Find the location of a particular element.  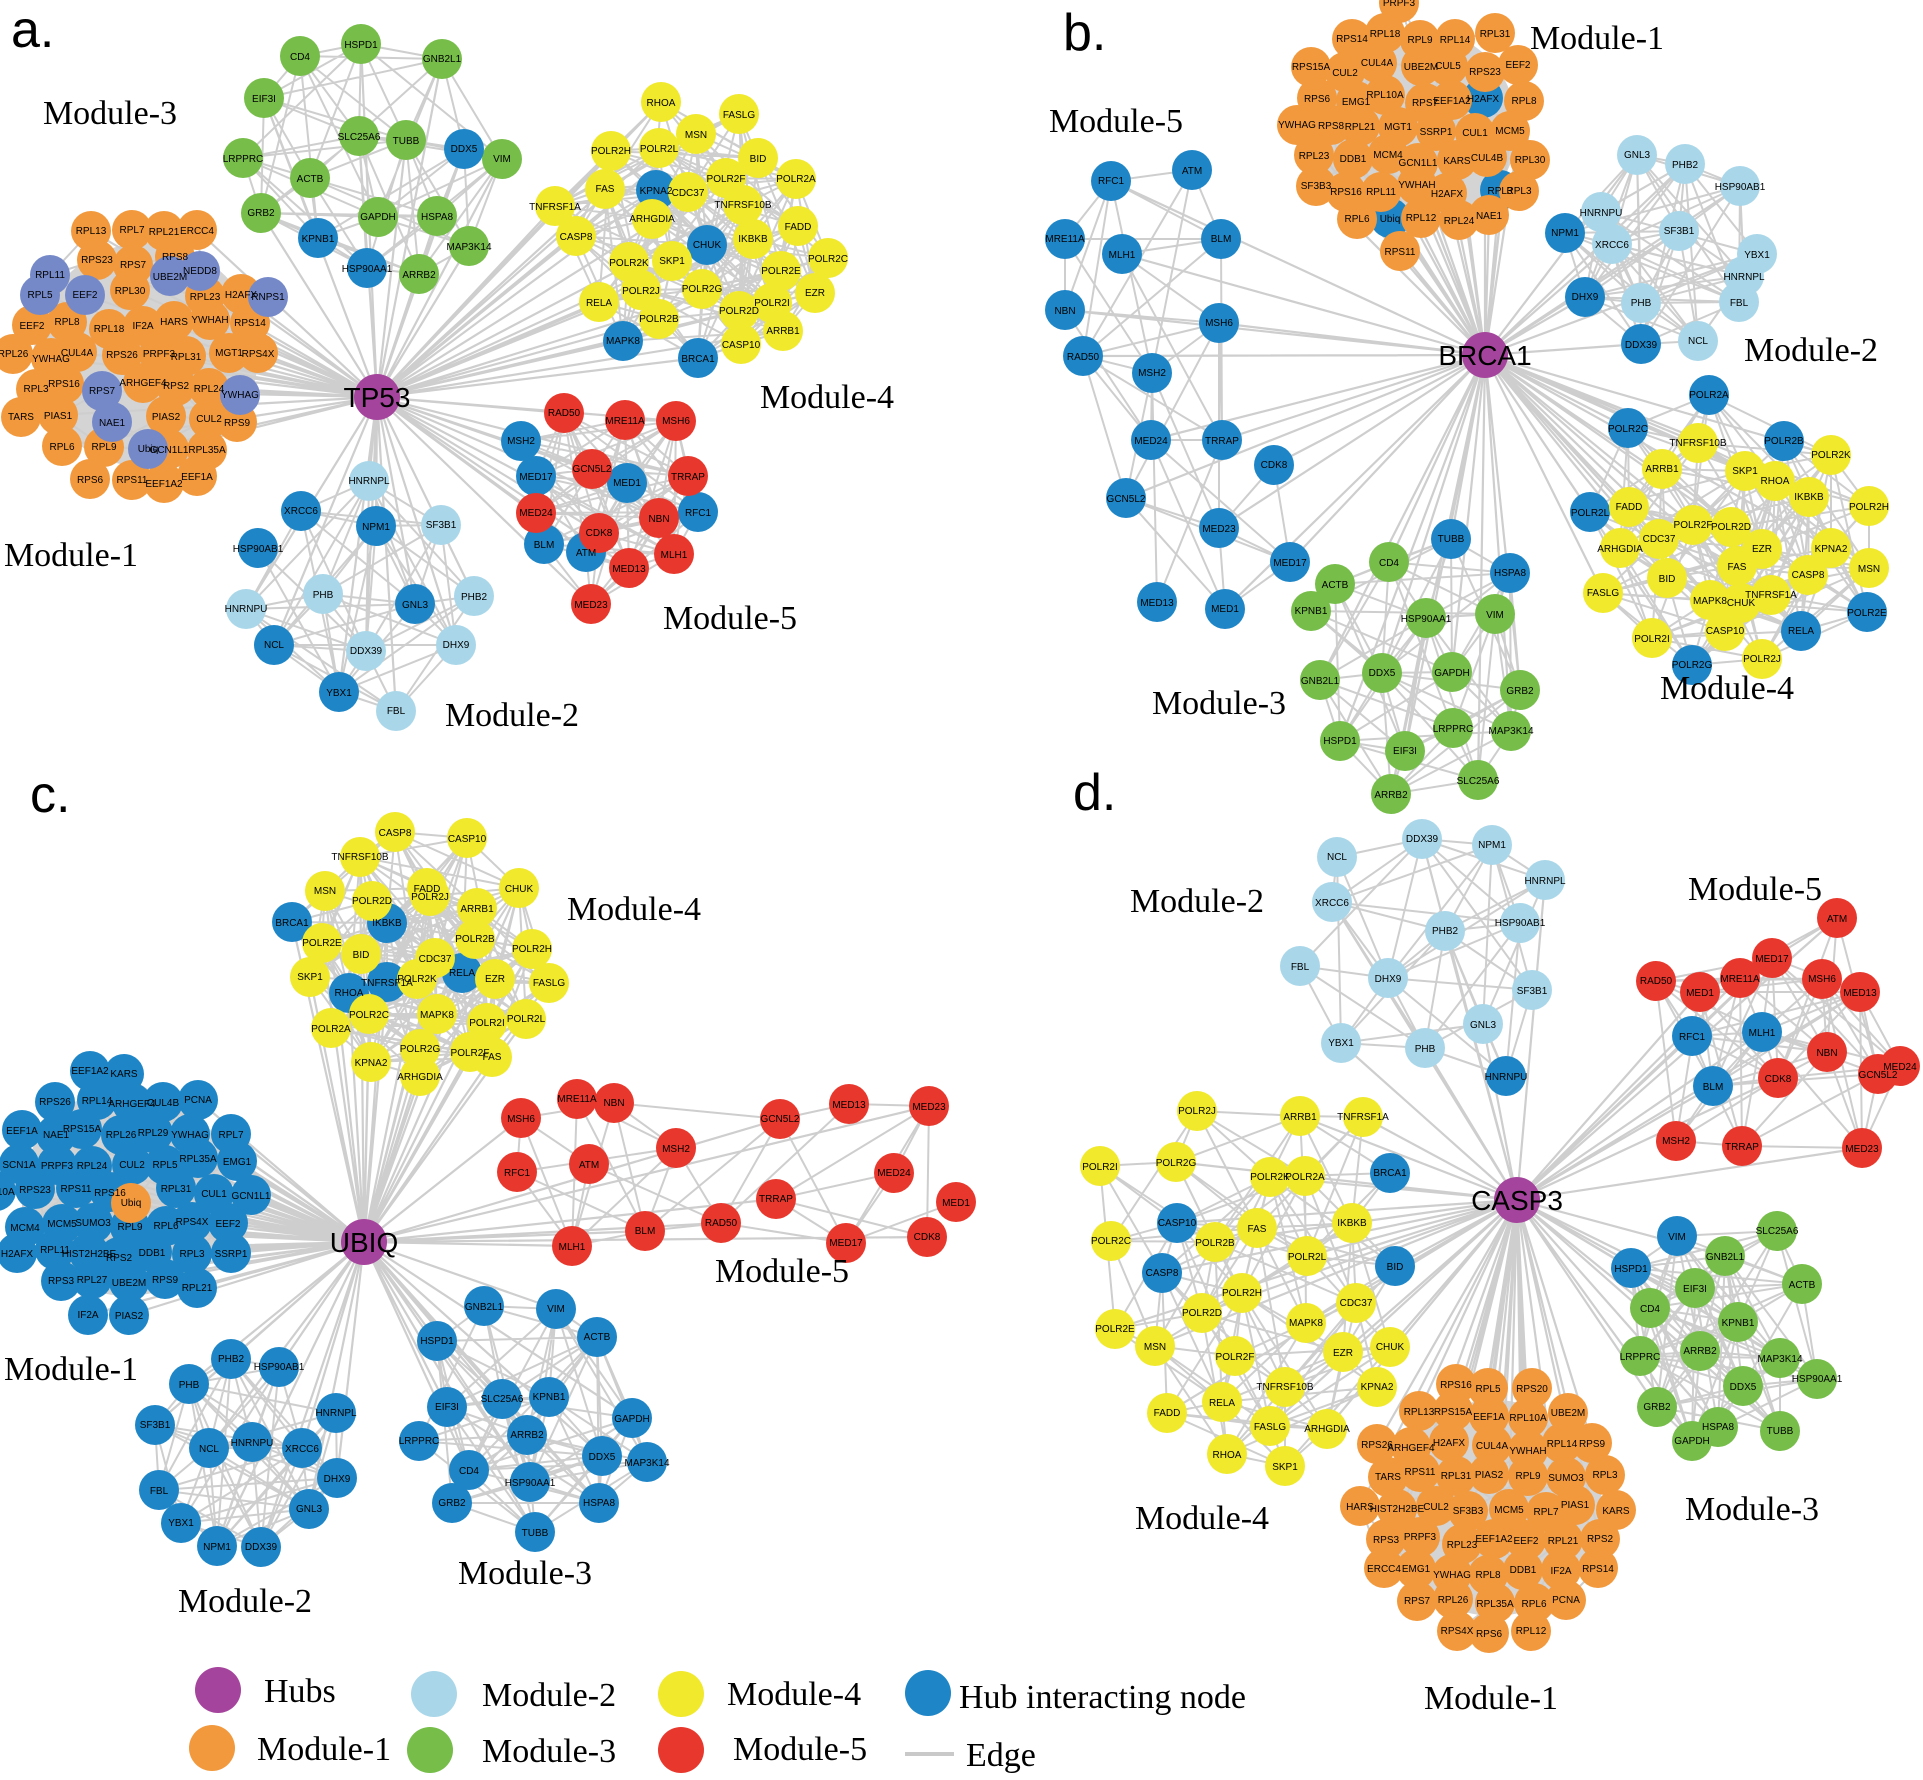

svg-text: HSPA8 is located at coordinates (437, 217).